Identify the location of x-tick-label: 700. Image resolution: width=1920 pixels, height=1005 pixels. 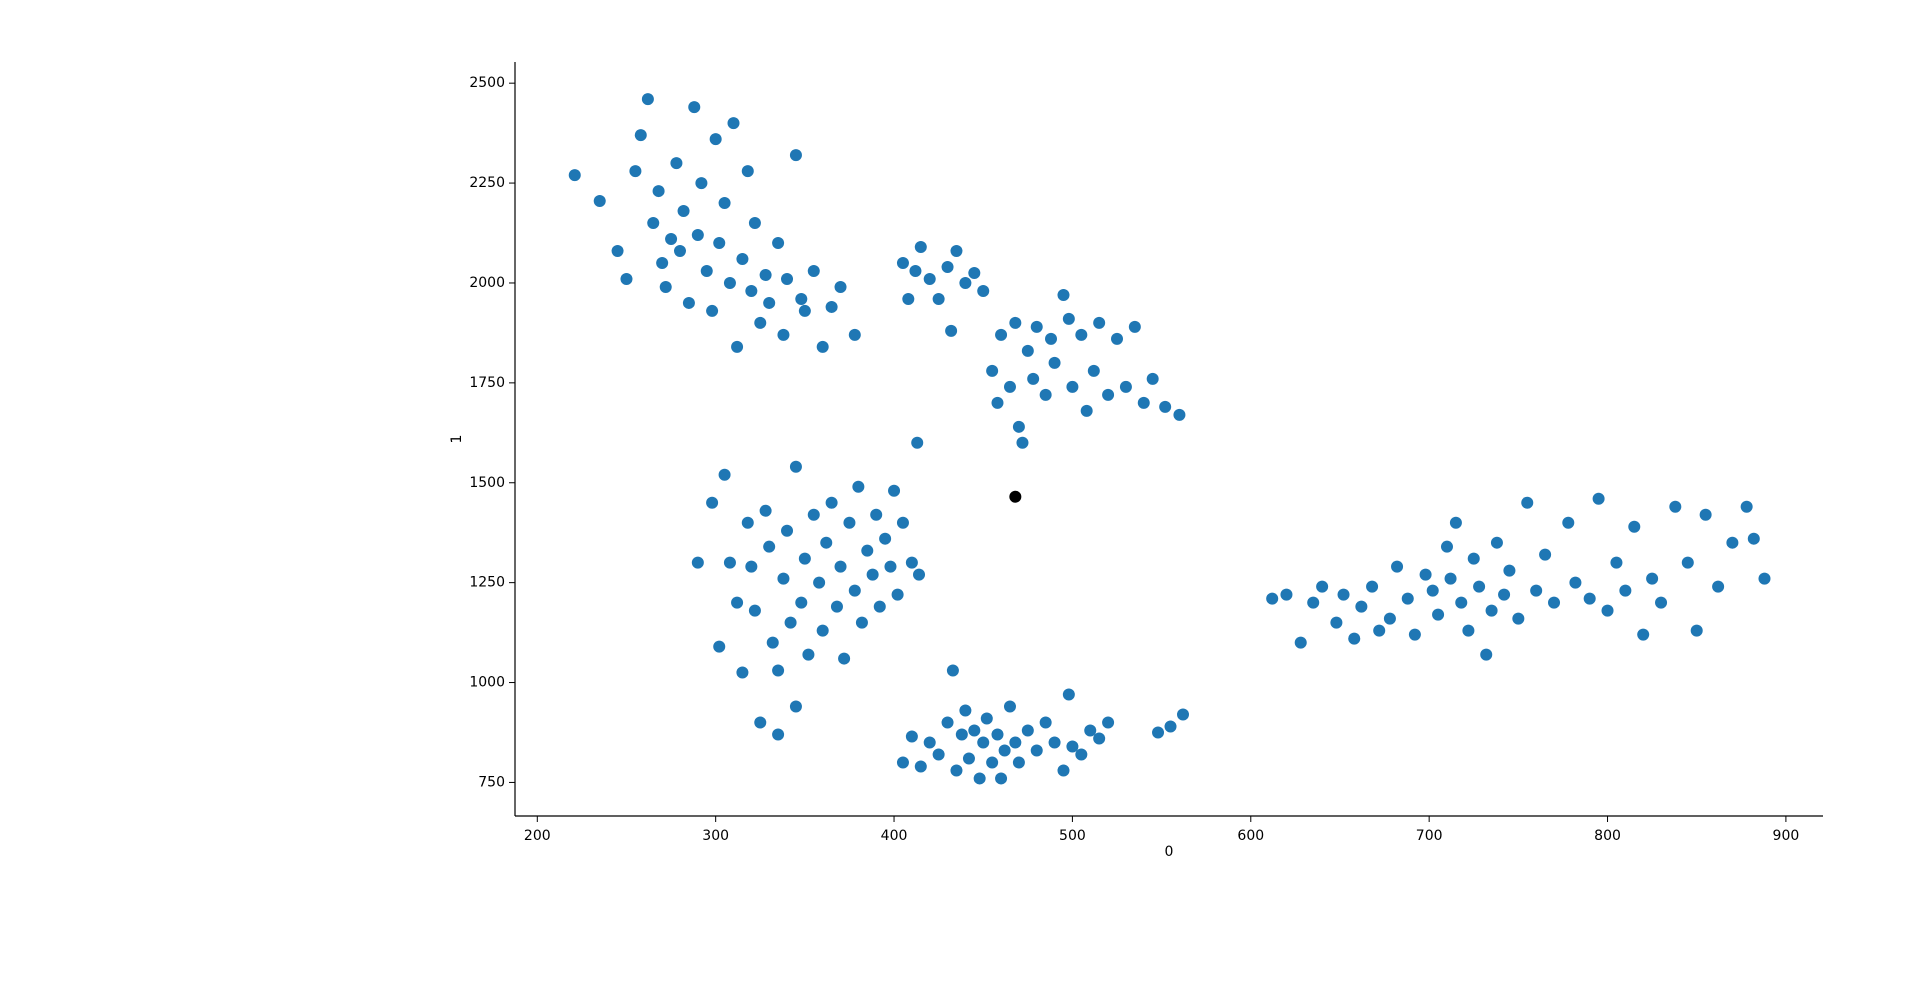
(1429, 836).